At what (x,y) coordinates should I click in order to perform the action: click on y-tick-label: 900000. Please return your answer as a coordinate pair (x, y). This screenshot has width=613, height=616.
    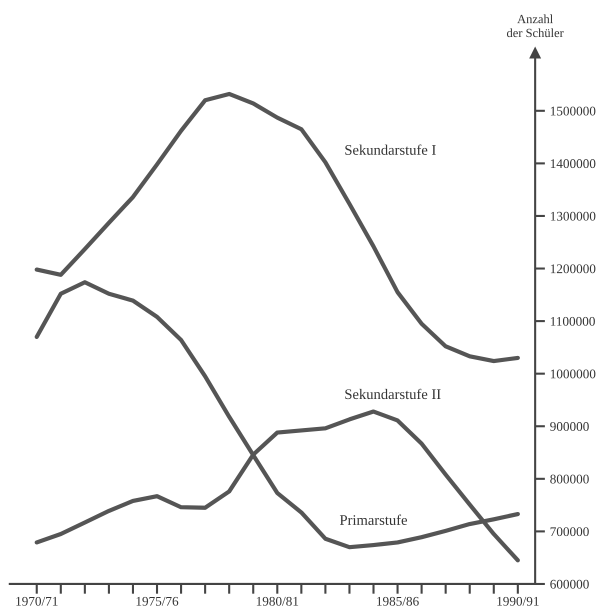
    Looking at the image, I should click on (569, 426).